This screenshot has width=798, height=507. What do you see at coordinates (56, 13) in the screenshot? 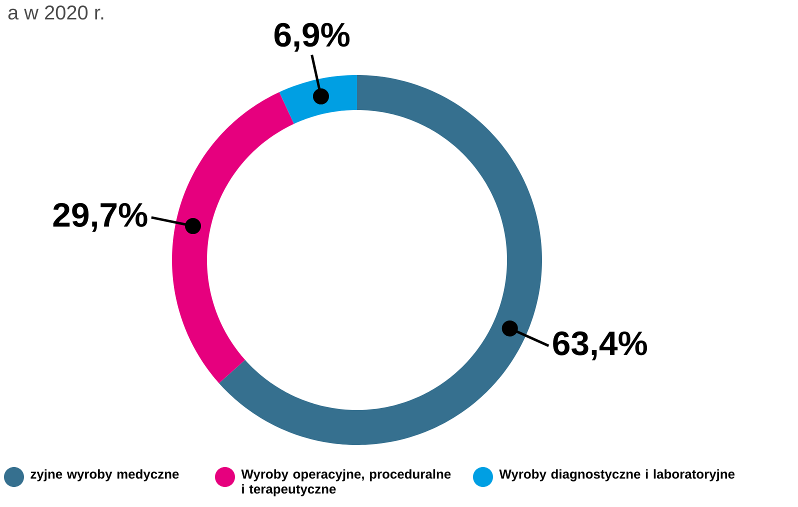
I see `chart-title: a w 2020 r.` at bounding box center [56, 13].